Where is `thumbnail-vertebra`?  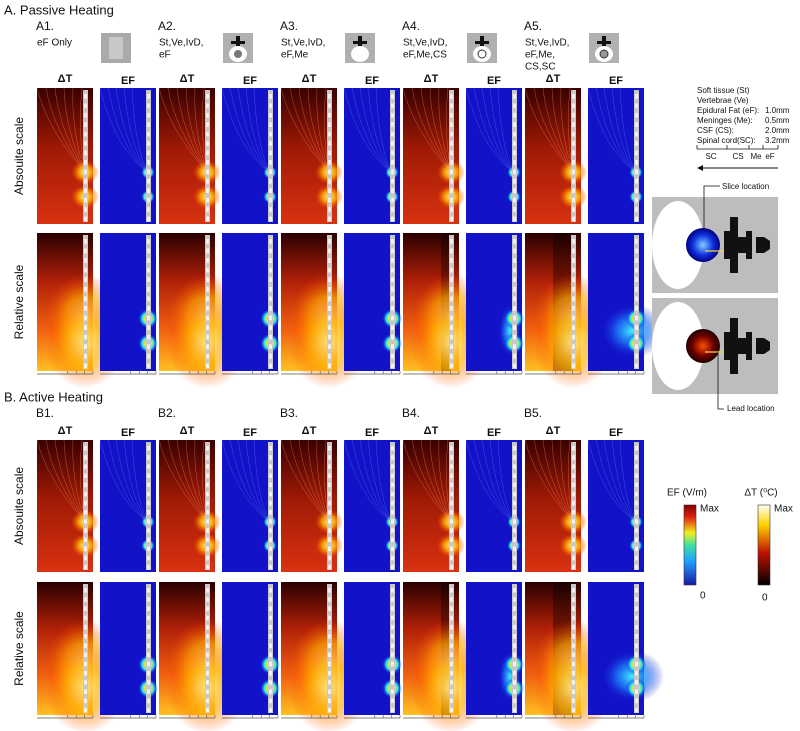 thumbnail-vertebra is located at coordinates (482, 42).